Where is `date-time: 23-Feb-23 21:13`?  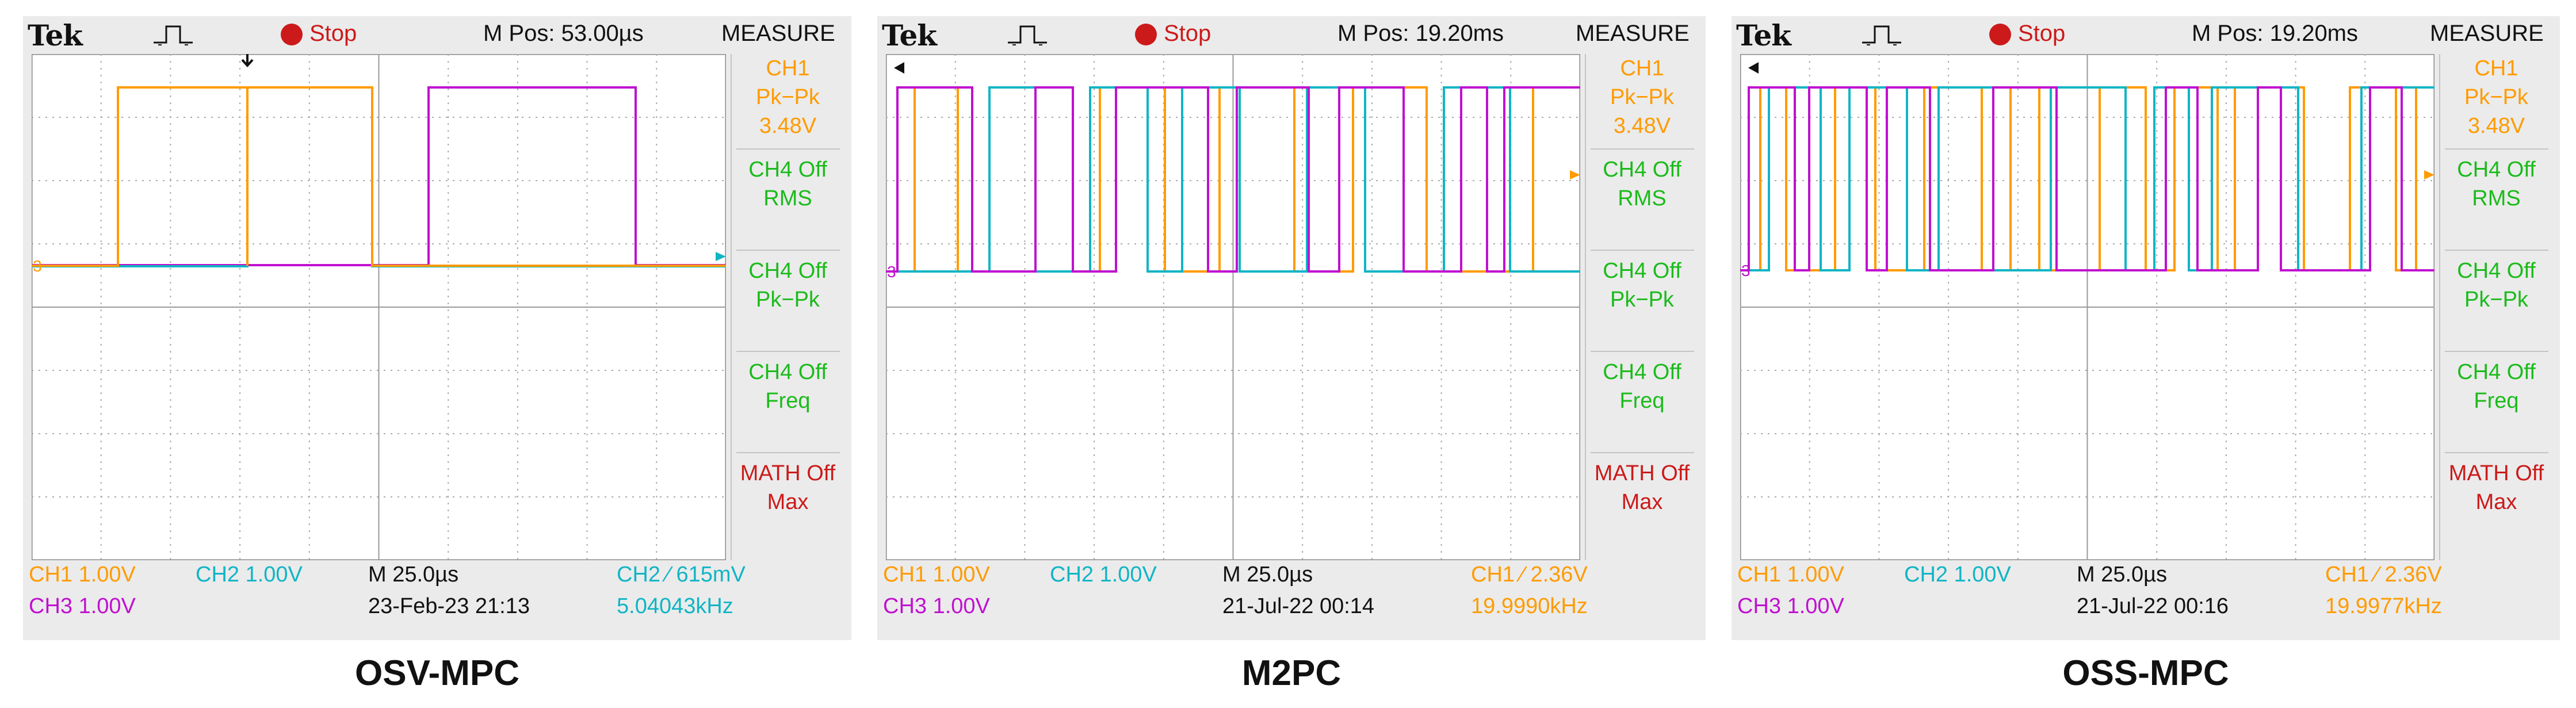
date-time: 23-Feb-23 21:13 is located at coordinates (449, 606).